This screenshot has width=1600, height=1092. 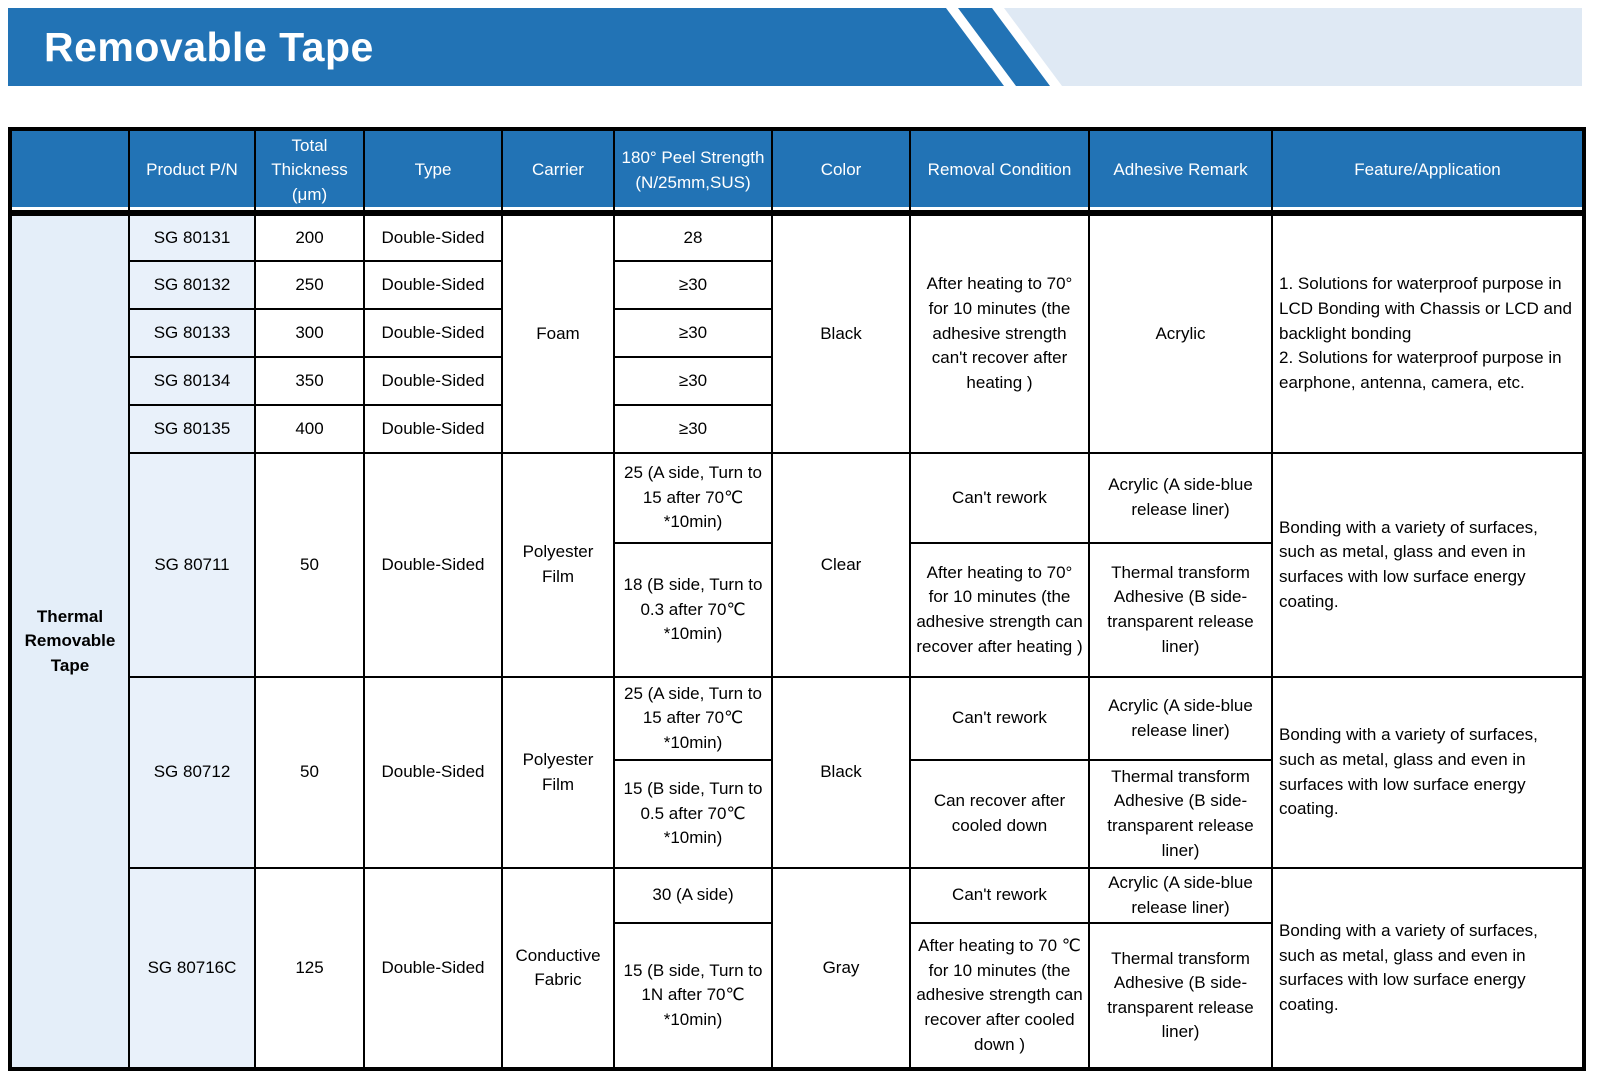 What do you see at coordinates (192, 772) in the screenshot?
I see `cell-pn: SG 80712` at bounding box center [192, 772].